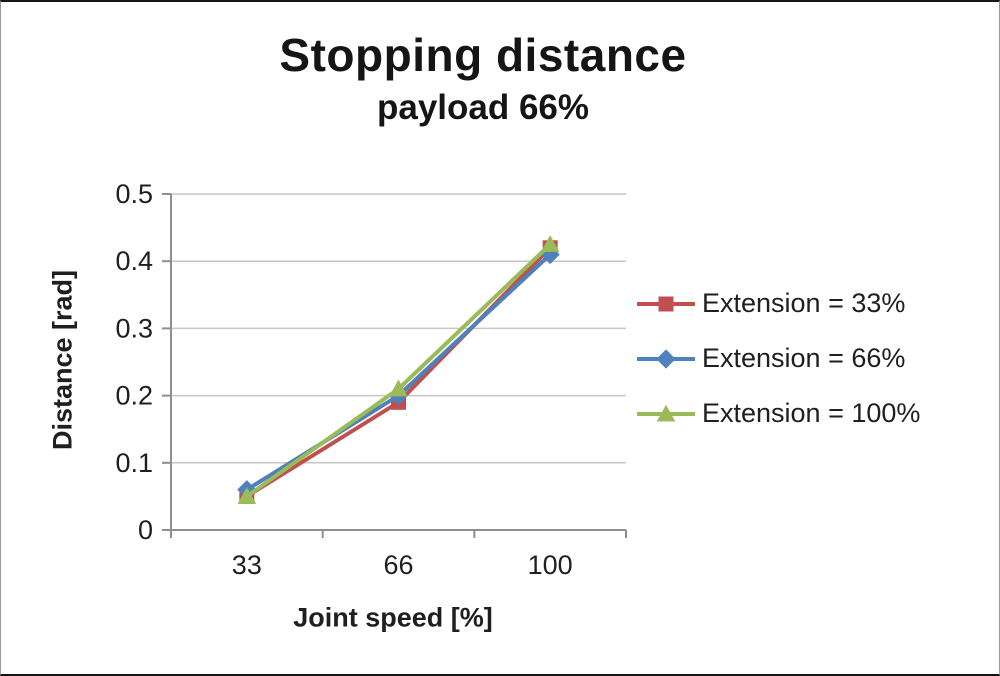  Describe the element at coordinates (62, 360) in the screenshot. I see `y-axis-title: Distance [rad]` at that location.